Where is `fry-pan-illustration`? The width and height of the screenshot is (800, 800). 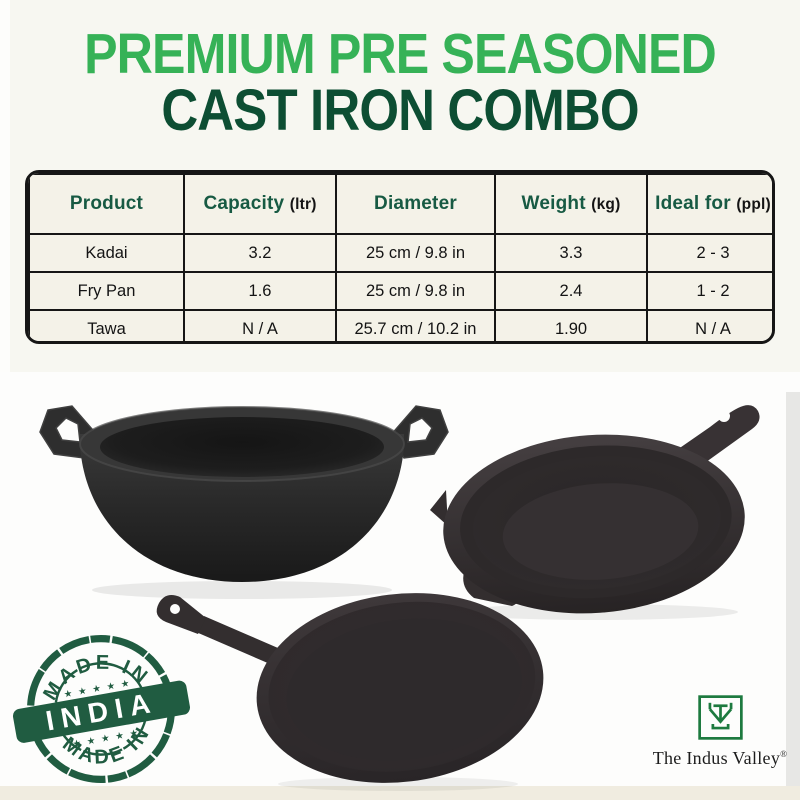 fry-pan-illustration is located at coordinates (595, 512).